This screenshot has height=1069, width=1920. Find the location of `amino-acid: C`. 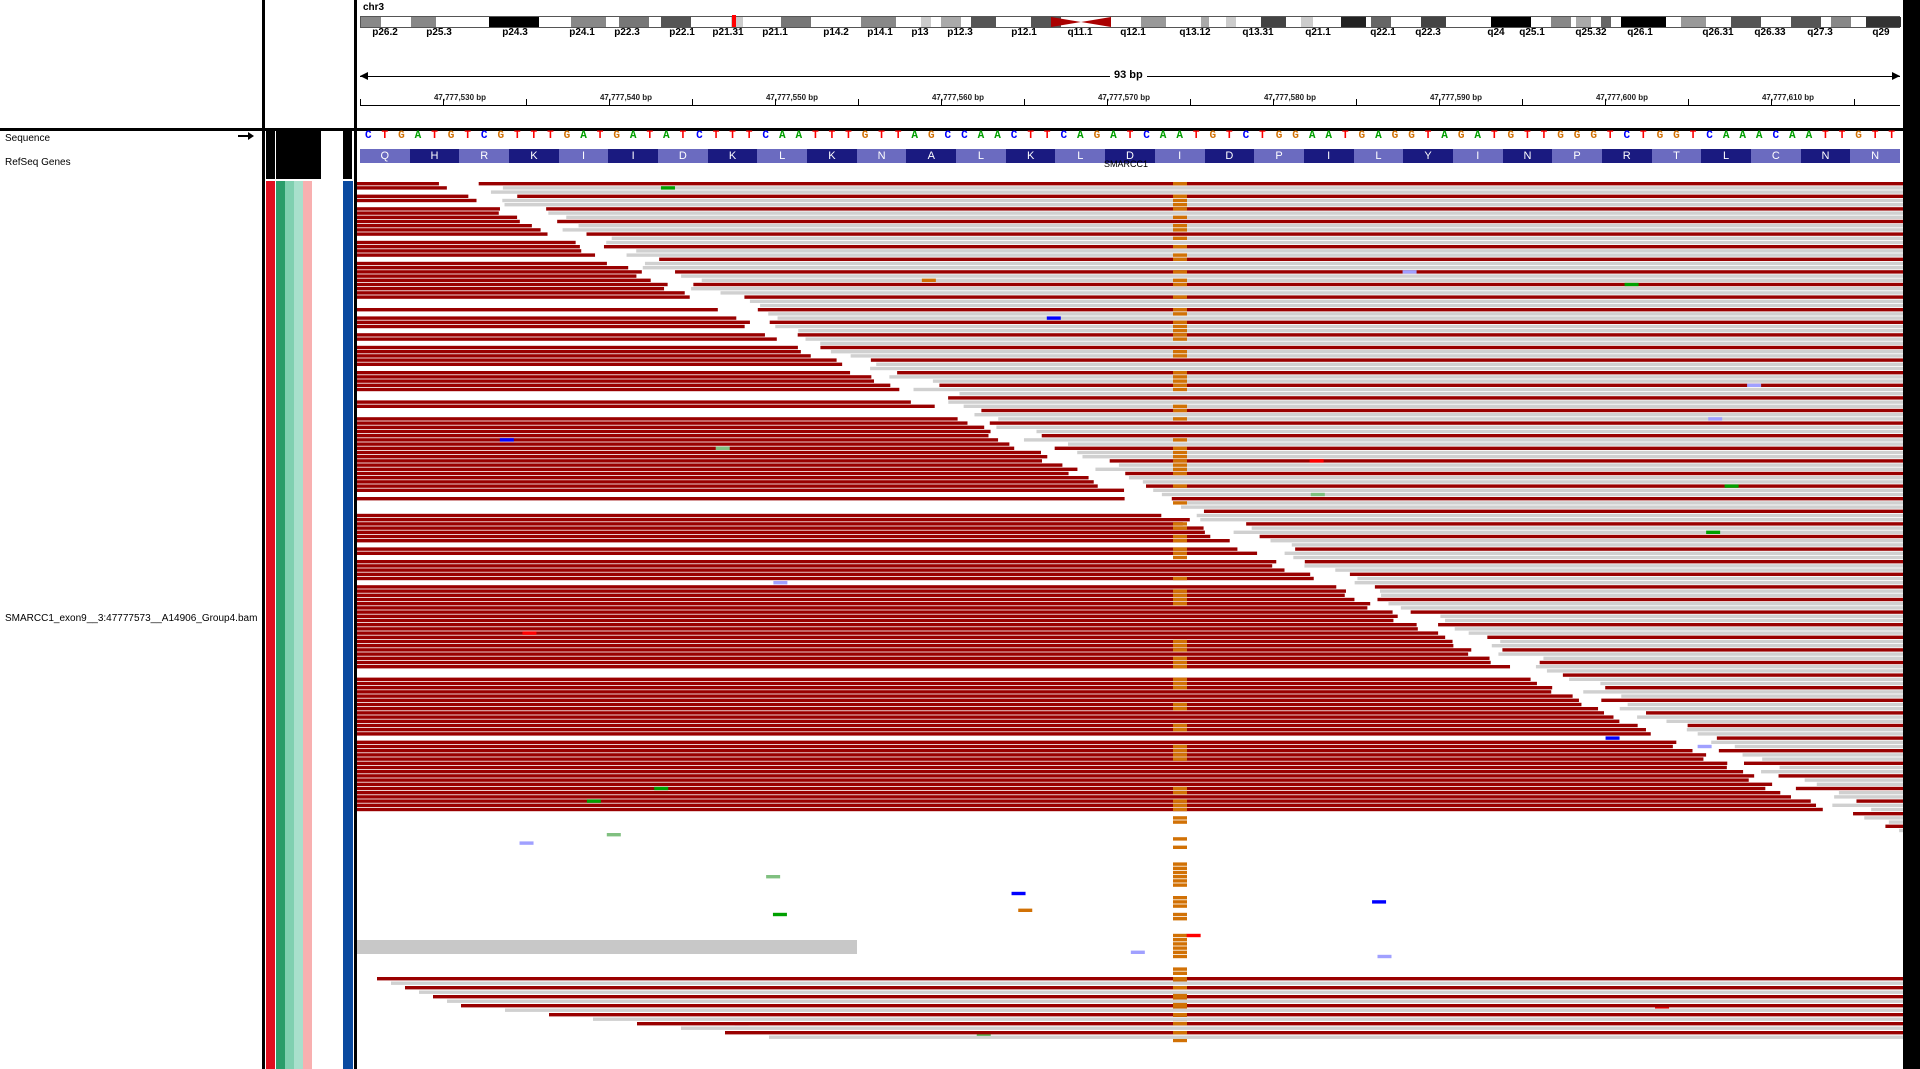

amino-acid: C is located at coordinates (1775, 156).